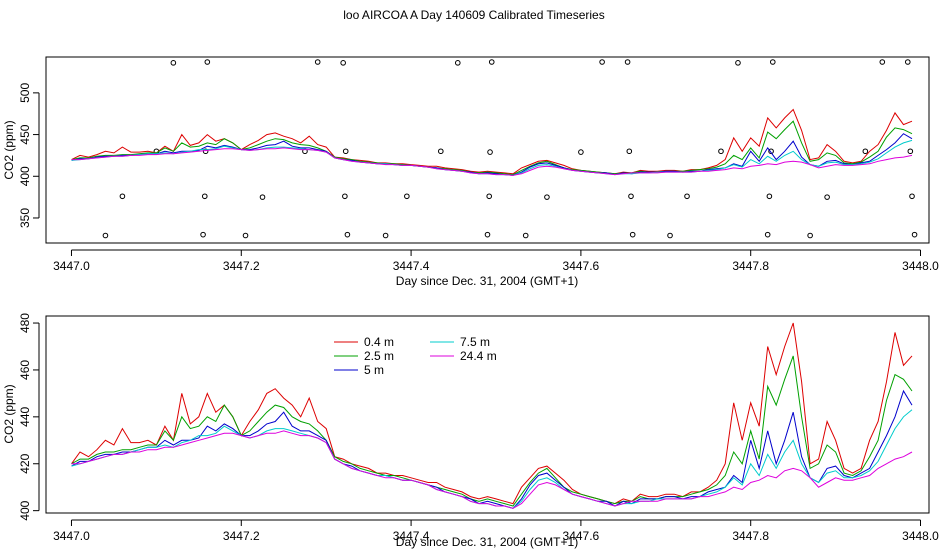 The width and height of the screenshot is (950, 550). Describe the element at coordinates (379, 342) in the screenshot. I see `legend-label: 0.4 m` at that location.